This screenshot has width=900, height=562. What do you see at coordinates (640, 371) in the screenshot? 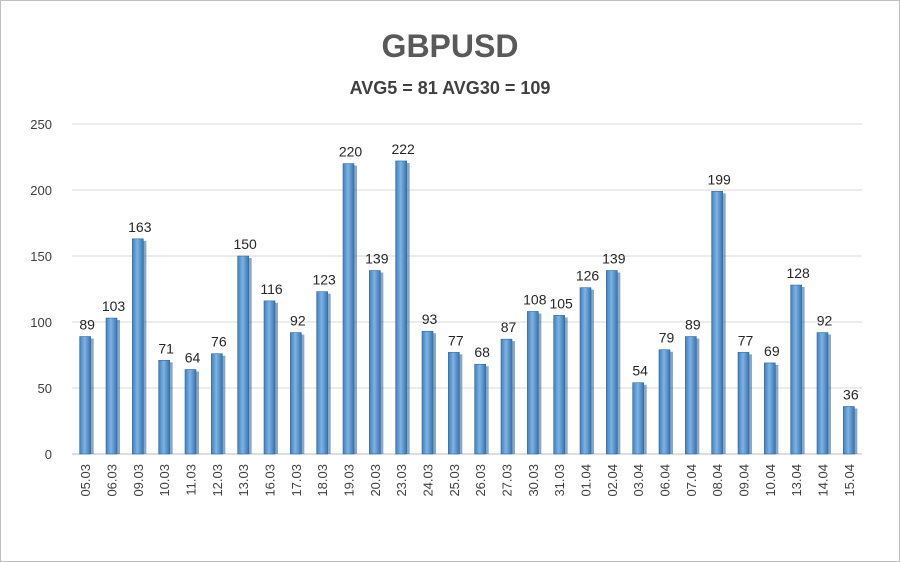
I see `data-label: 54` at bounding box center [640, 371].